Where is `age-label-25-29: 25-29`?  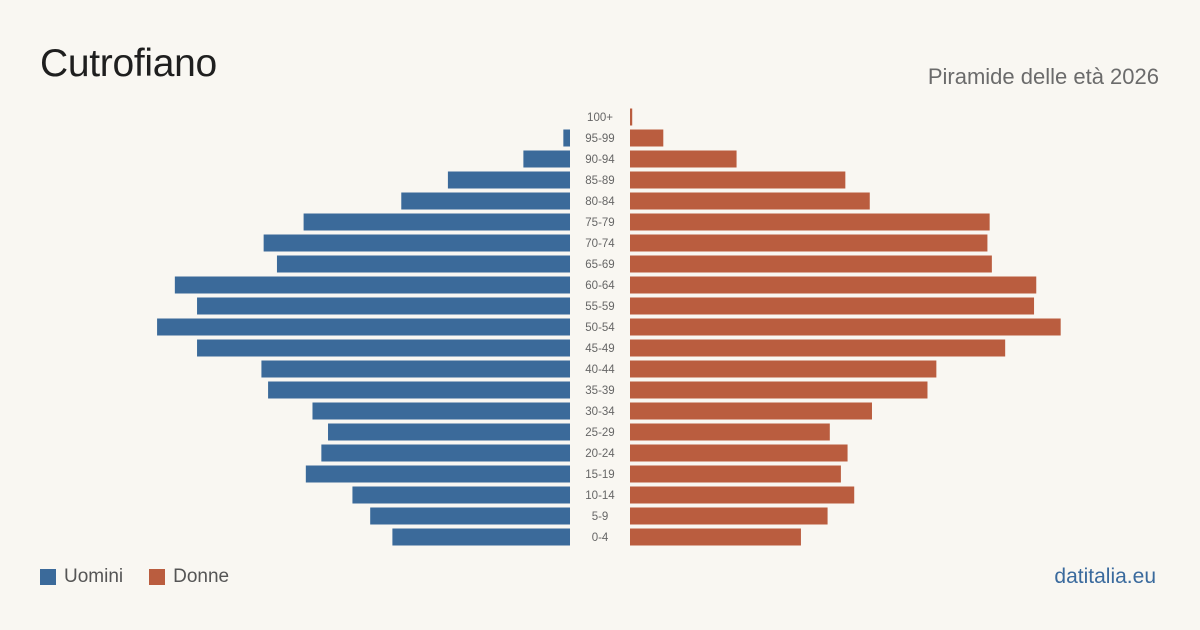
age-label-25-29: 25-29 is located at coordinates (599, 433).